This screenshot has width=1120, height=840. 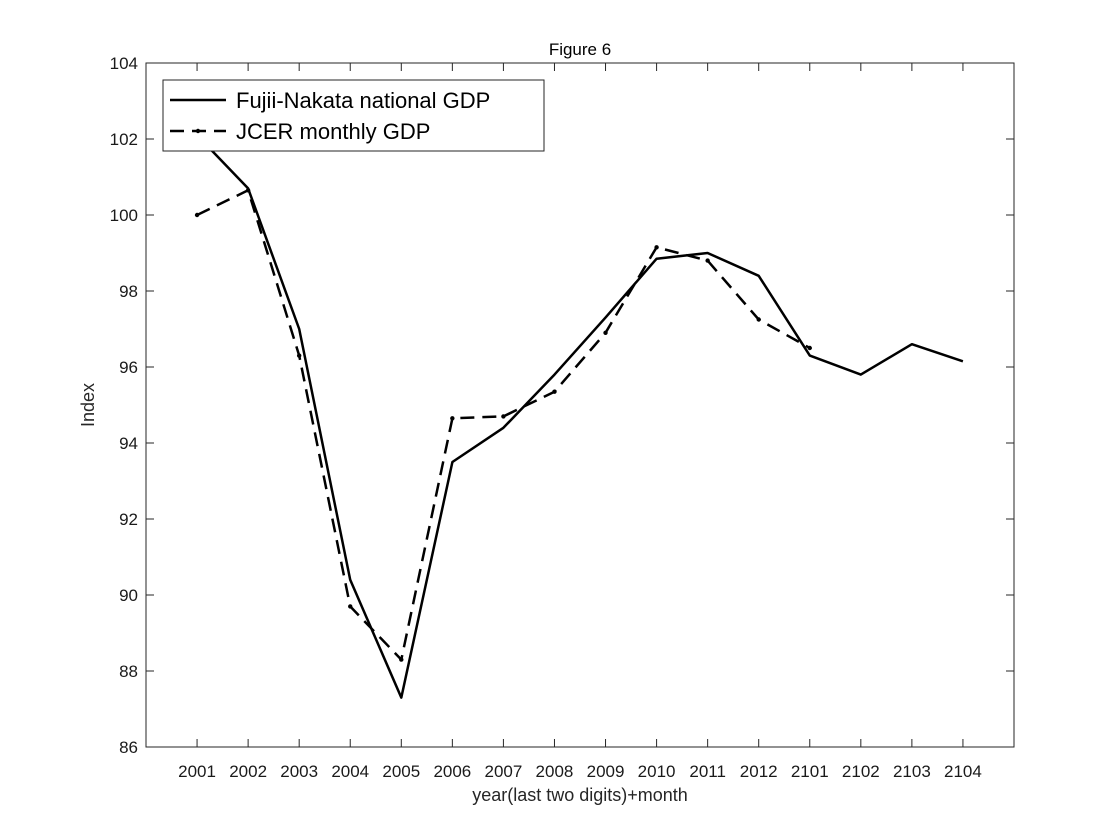 I want to click on x-tick-label: 2004, so click(x=350, y=771).